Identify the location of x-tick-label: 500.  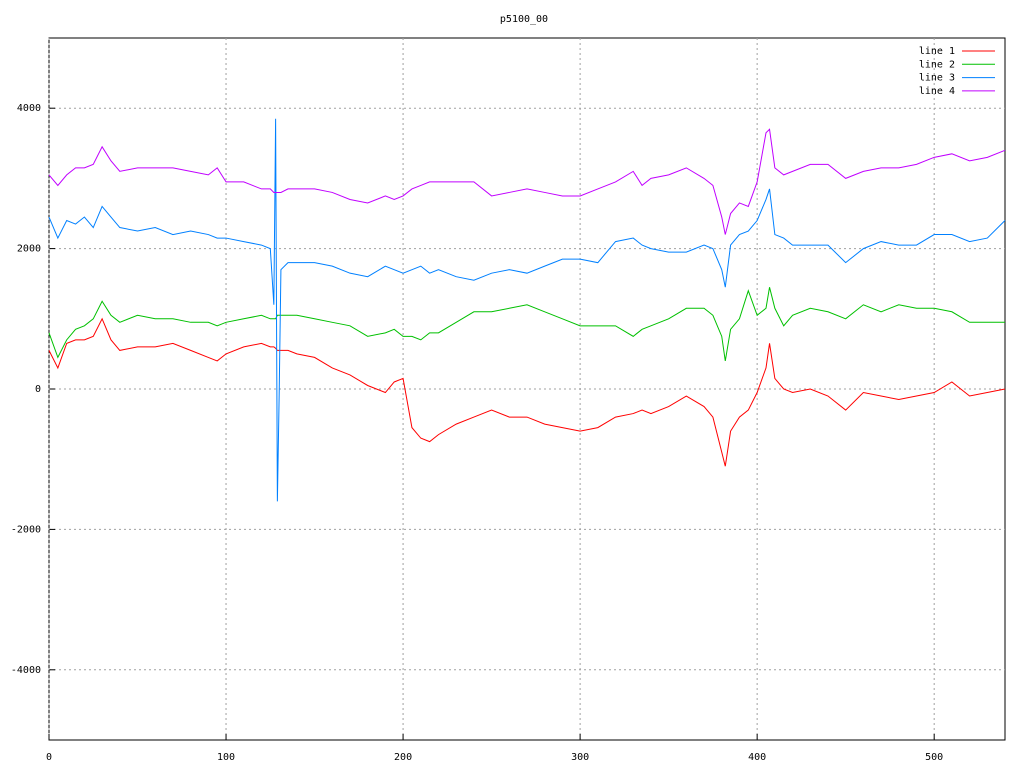
(934, 757).